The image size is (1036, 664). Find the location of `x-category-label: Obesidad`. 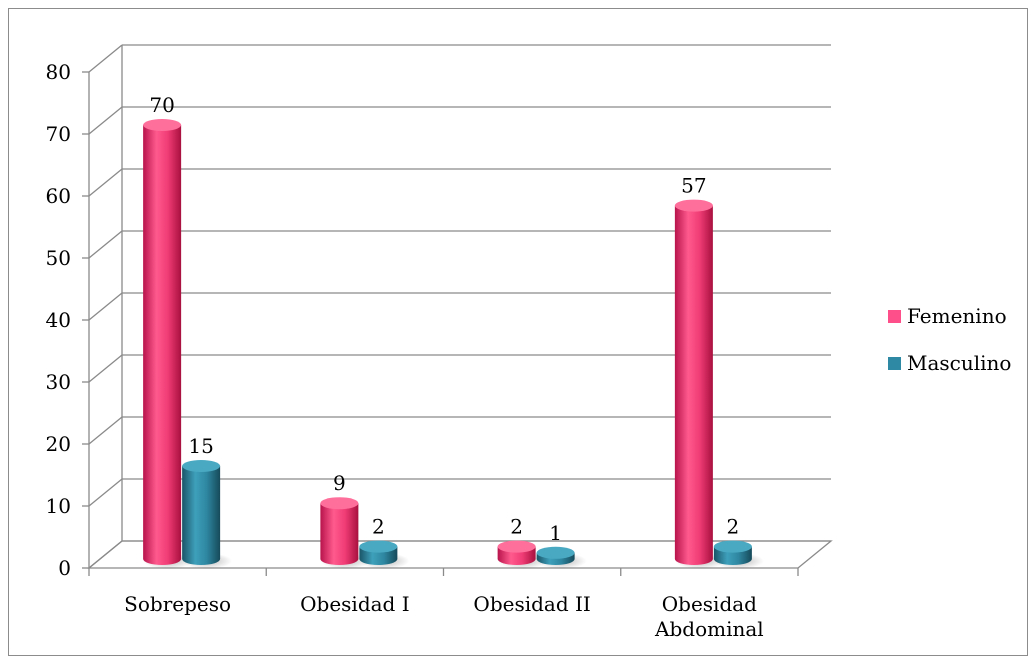

x-category-label: Obesidad is located at coordinates (709, 604).